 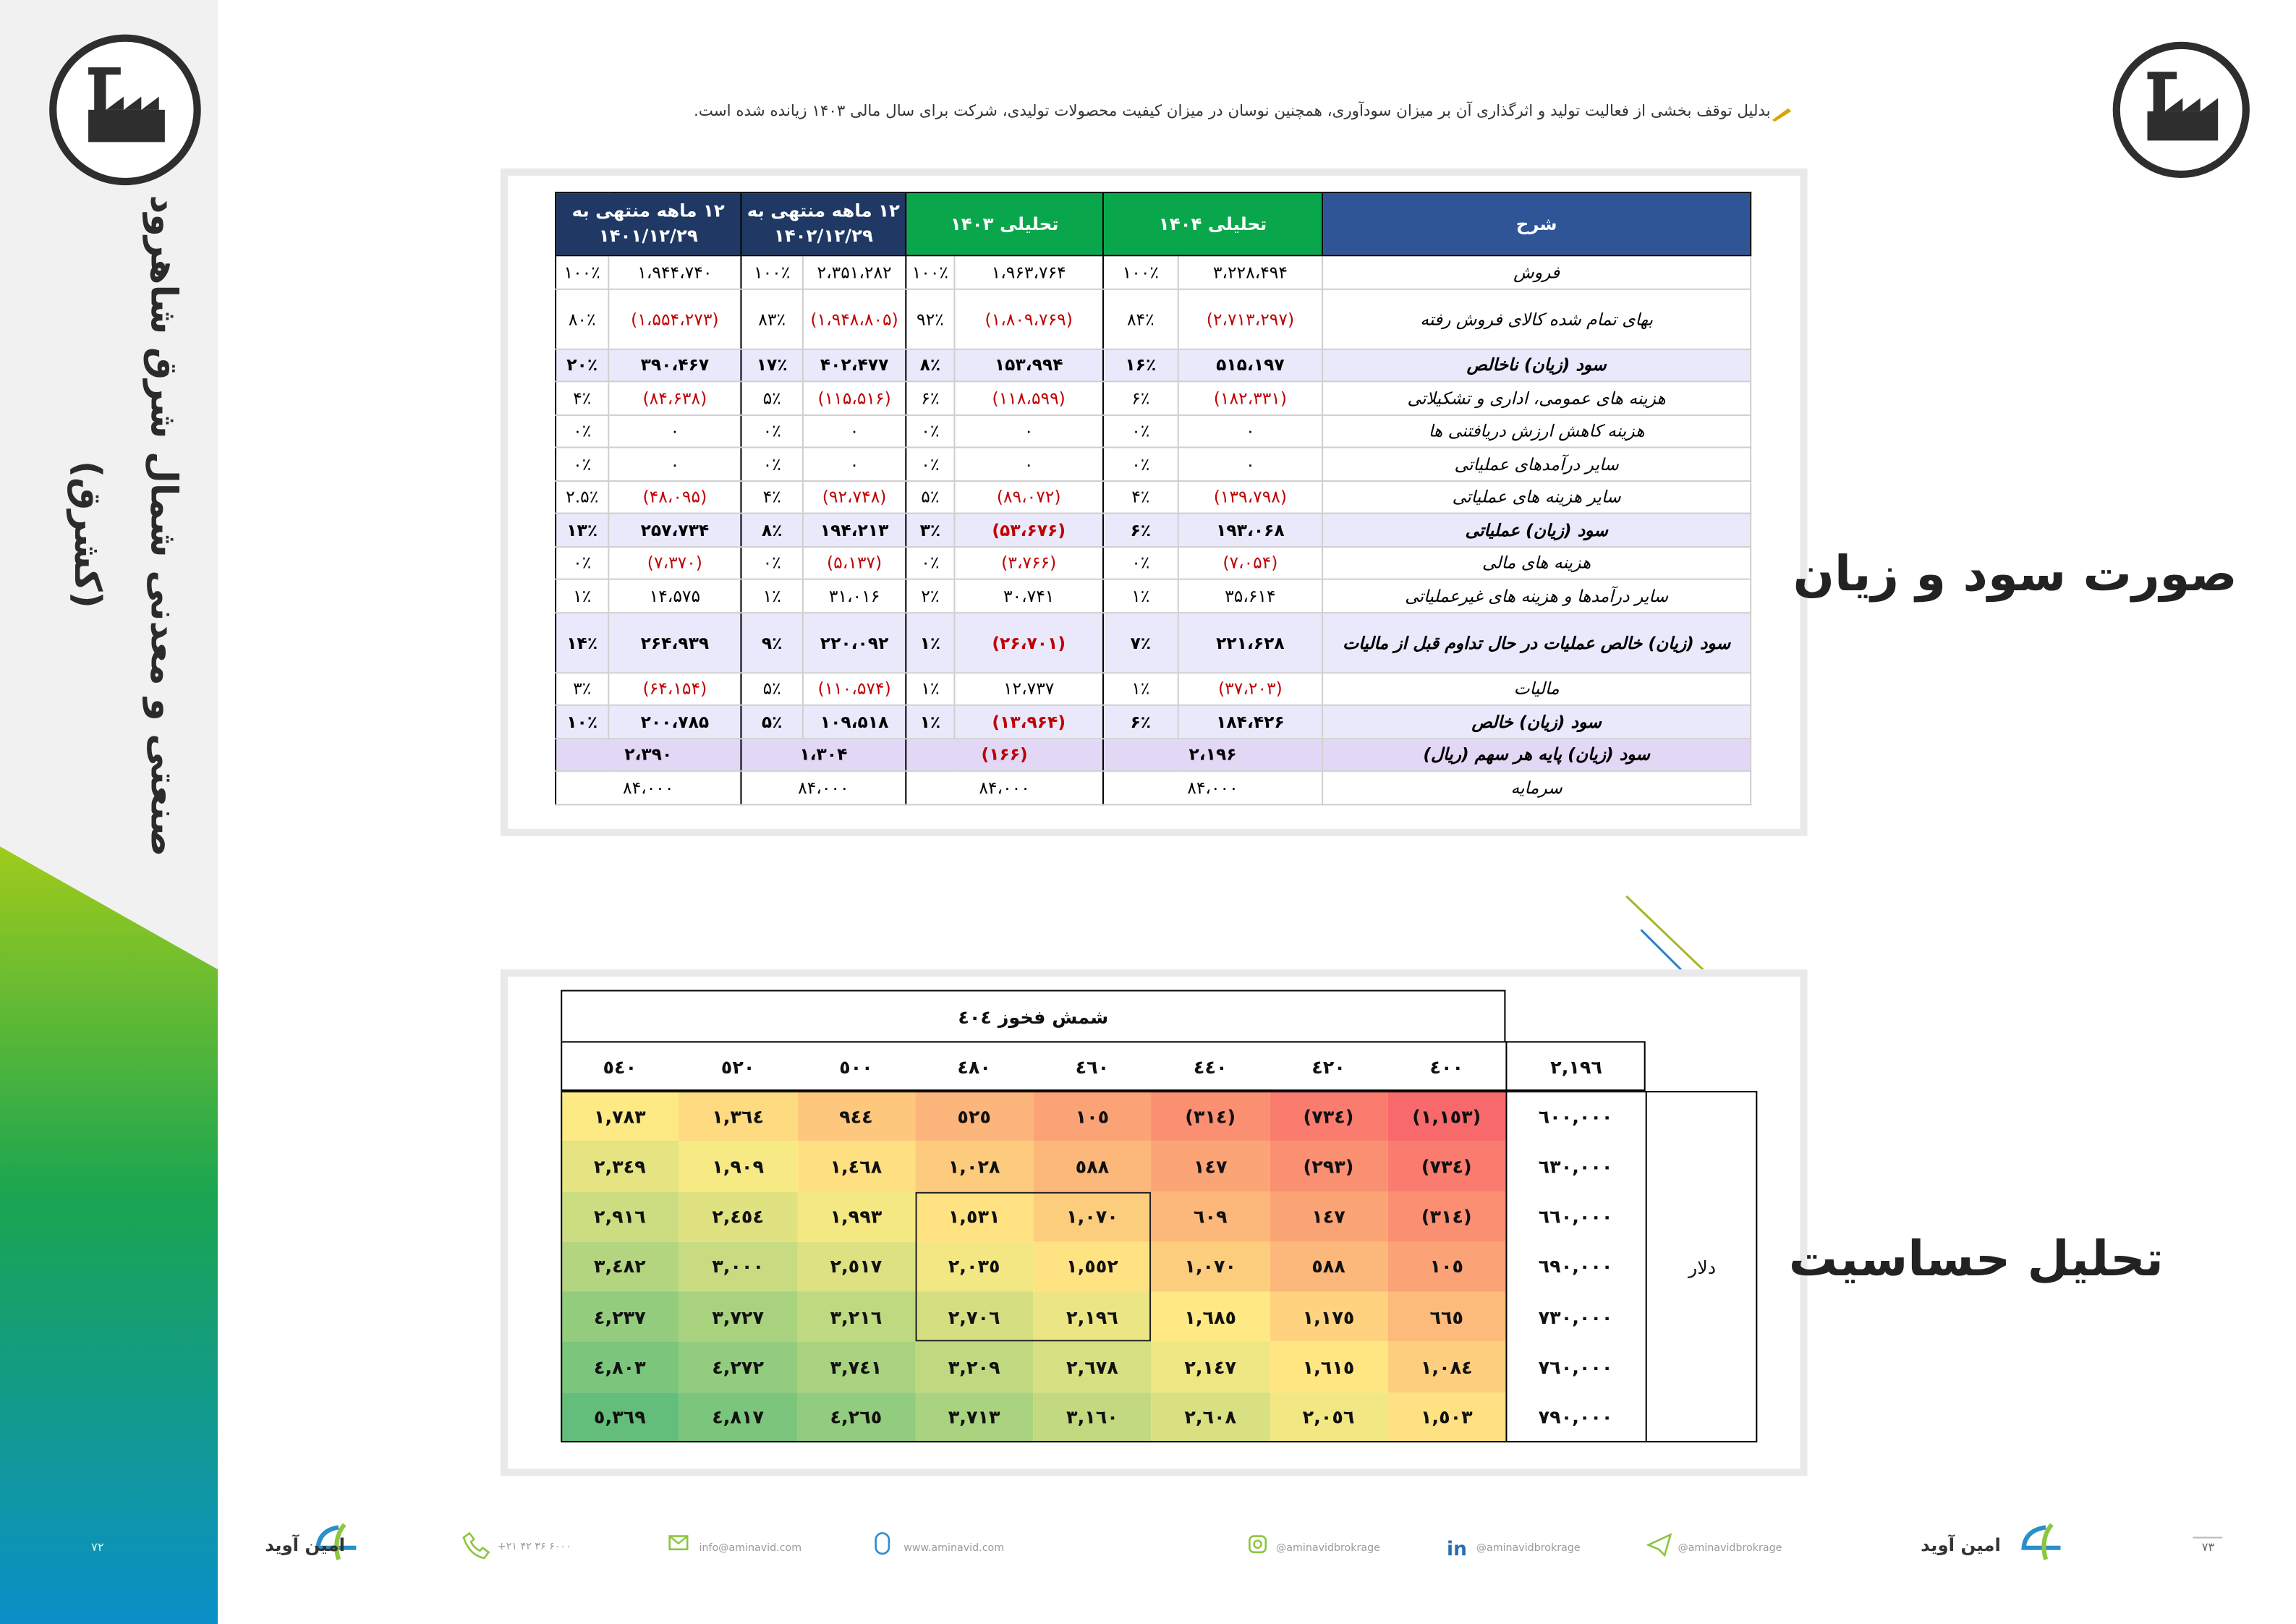 What do you see at coordinates (675, 398) in the screenshot?
I see `cell-value: (۸۴،۶۳۸)` at bounding box center [675, 398].